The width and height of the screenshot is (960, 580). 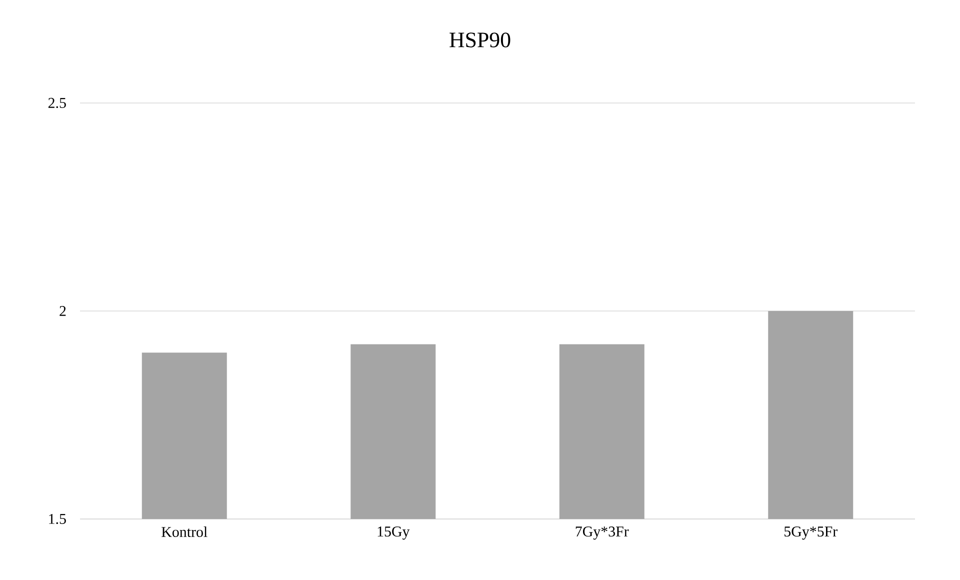 I want to click on x-tick-label: Kontrol, so click(x=185, y=532).